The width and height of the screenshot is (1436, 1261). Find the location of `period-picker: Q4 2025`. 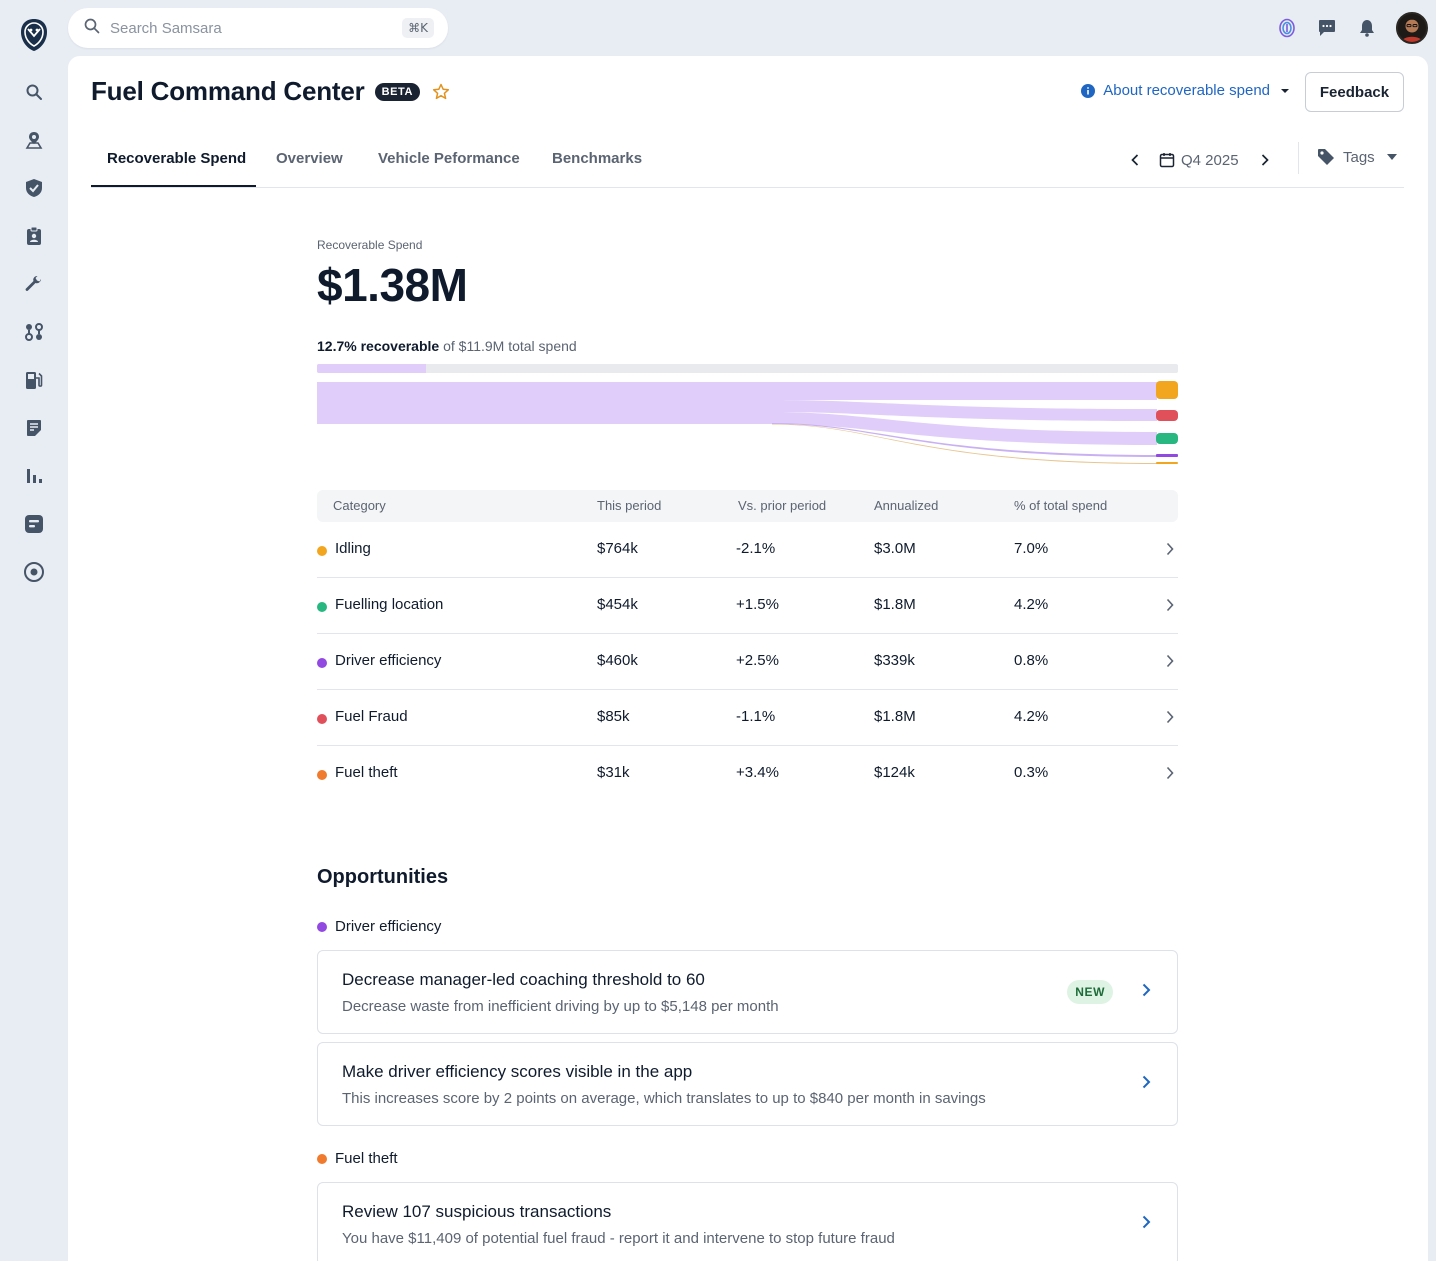

period-picker: Q4 2025 is located at coordinates (1199, 160).